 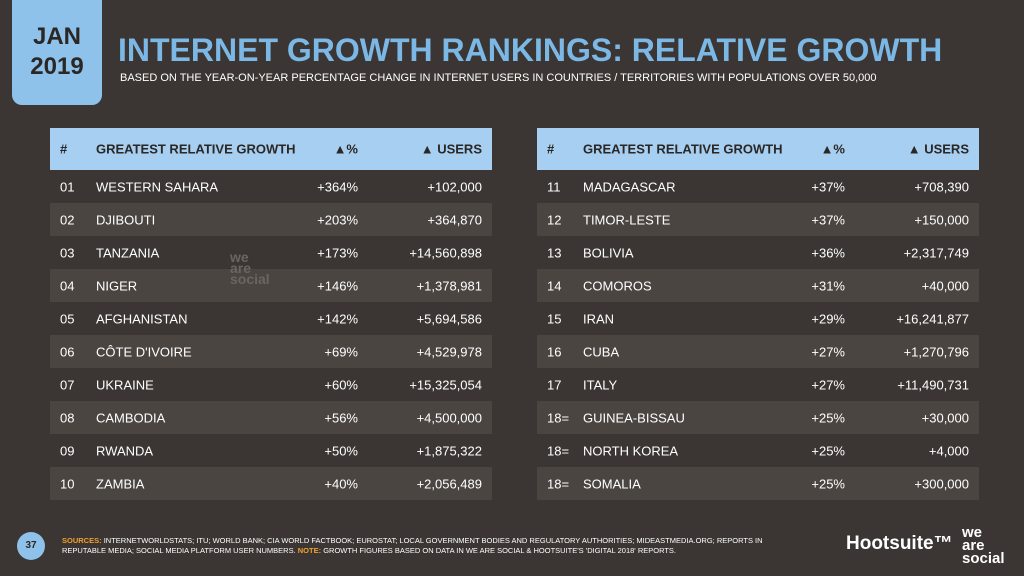 What do you see at coordinates (250, 279) in the screenshot?
I see `watermark-word: social` at bounding box center [250, 279].